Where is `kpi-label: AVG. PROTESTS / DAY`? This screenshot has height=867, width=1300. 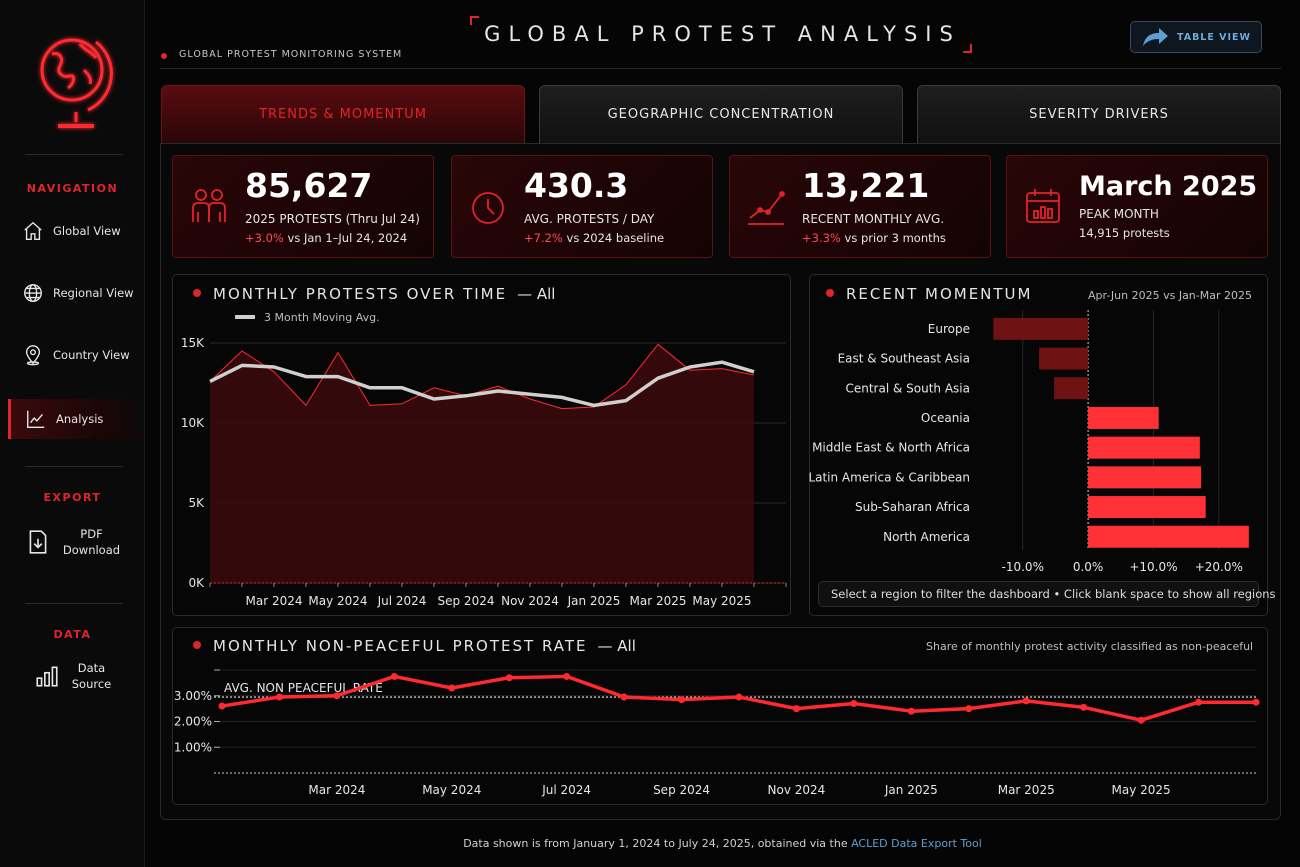 kpi-label: AVG. PROTESTS / DAY is located at coordinates (589, 219).